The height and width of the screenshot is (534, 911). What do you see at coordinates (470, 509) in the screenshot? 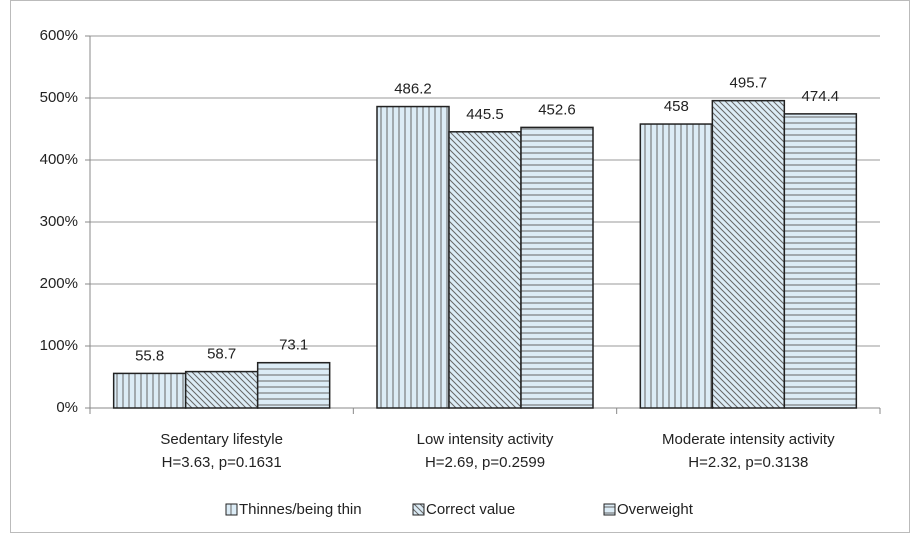
I see `legend-label: Correct value` at bounding box center [470, 509].